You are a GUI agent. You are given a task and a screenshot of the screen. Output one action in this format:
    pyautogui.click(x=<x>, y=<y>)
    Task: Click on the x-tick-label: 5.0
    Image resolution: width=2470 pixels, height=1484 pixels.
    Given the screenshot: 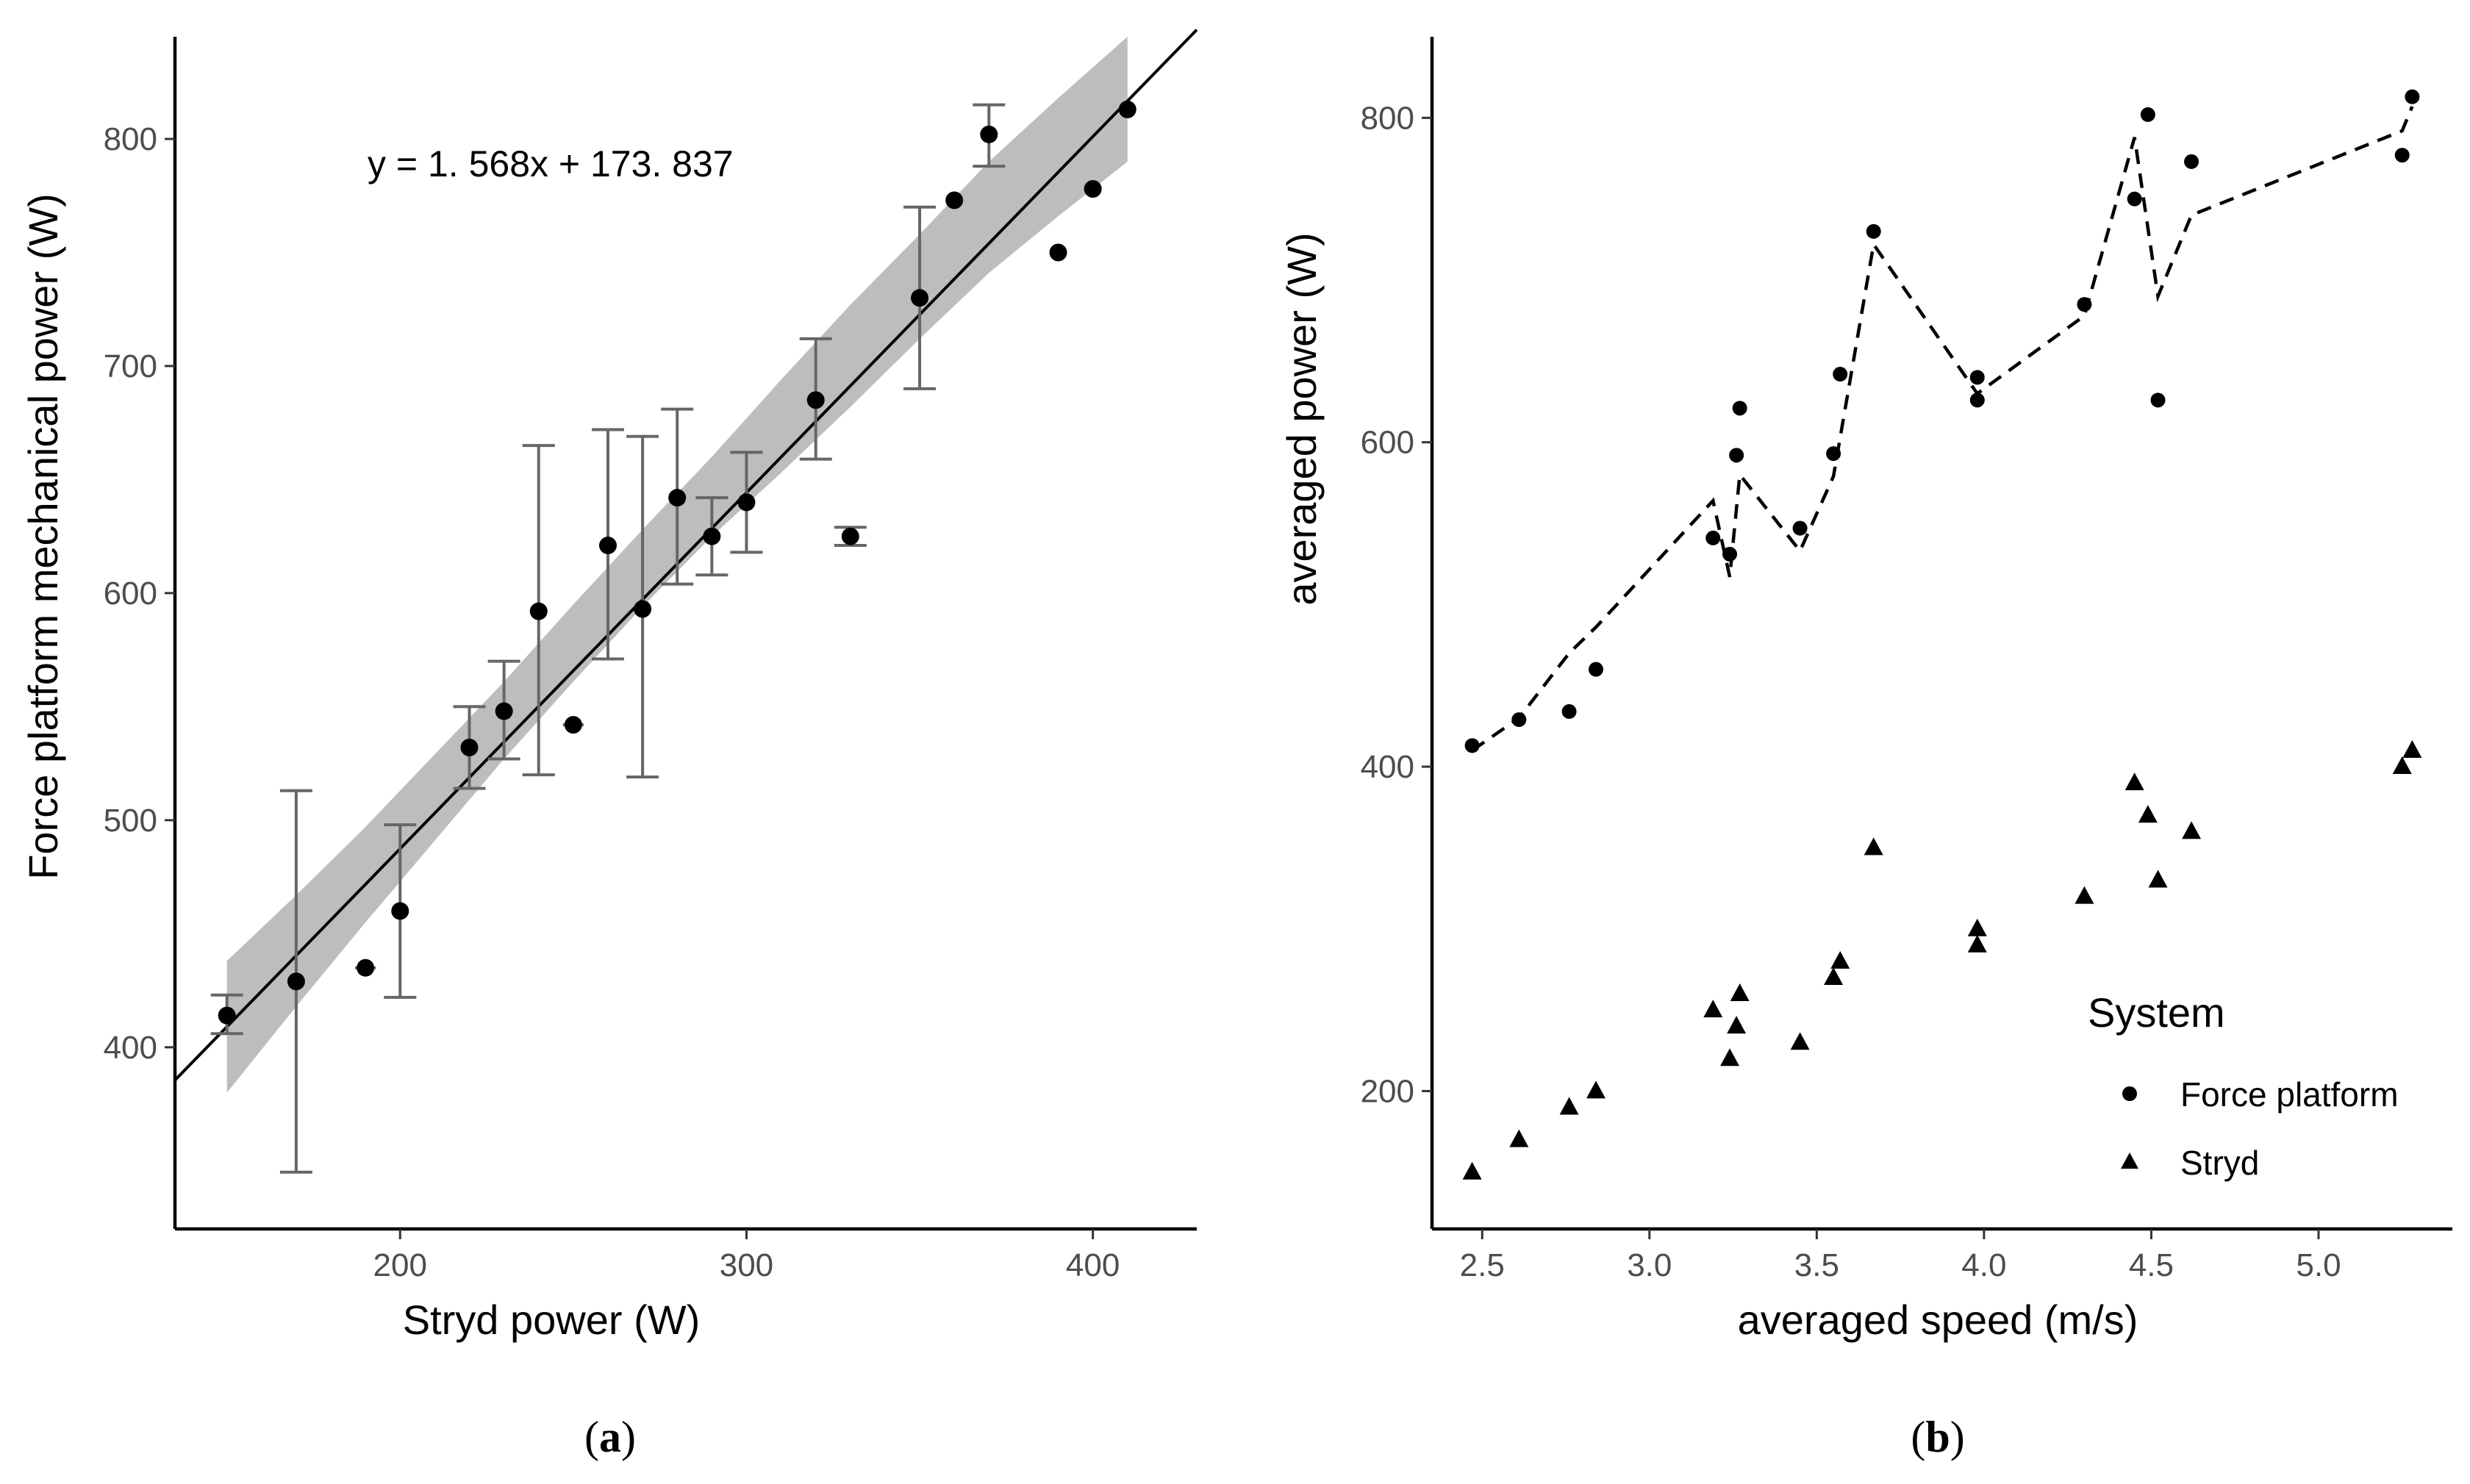 What is the action you would take?
    pyautogui.click(x=2318, y=1265)
    